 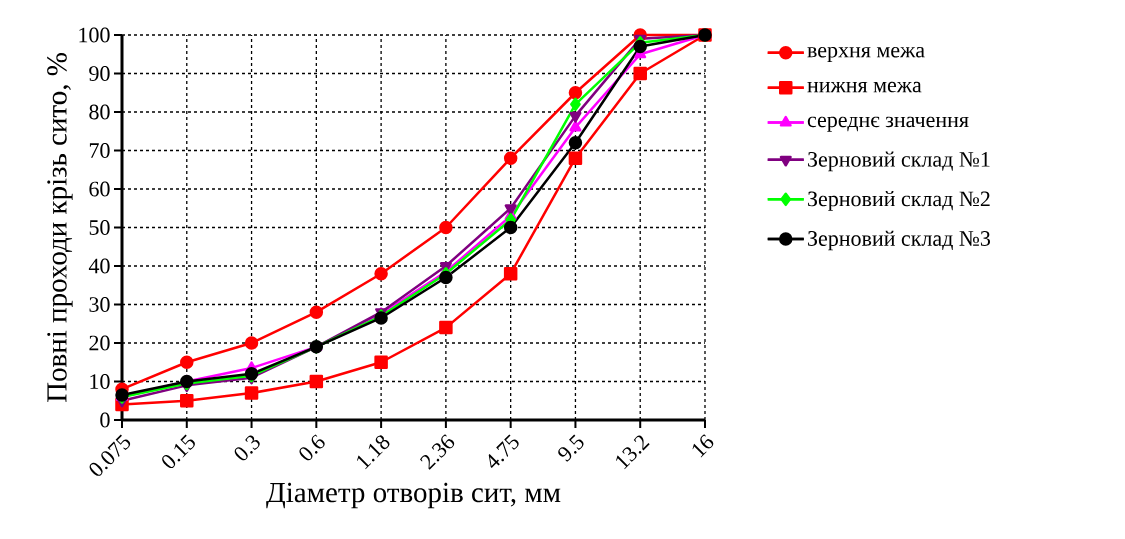 I want to click on y-tick-label: 20, so click(x=99, y=343).